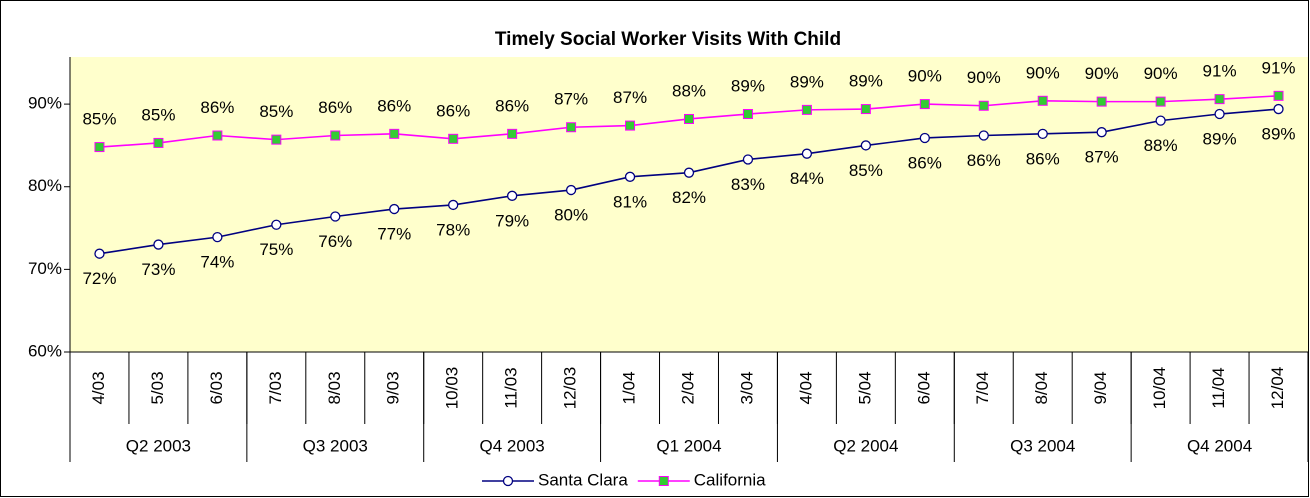 This screenshot has width=1310, height=498. Describe the element at coordinates (276, 249) in the screenshot. I see `data-label: 75%` at that location.